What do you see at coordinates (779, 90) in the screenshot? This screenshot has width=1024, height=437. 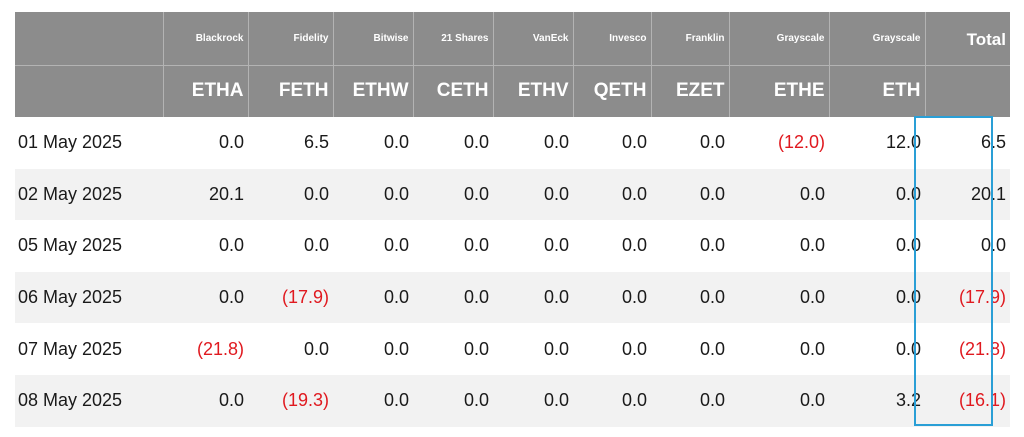 I see `ticker-ethe: ETHE` at bounding box center [779, 90].